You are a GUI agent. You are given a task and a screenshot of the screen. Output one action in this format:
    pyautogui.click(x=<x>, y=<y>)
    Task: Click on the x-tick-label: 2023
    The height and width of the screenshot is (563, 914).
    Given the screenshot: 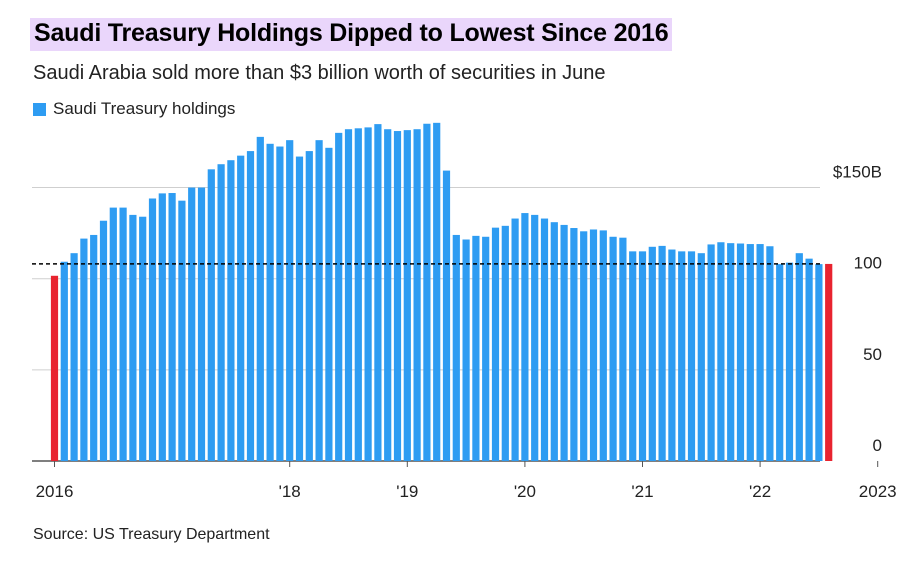 What is the action you would take?
    pyautogui.click(x=878, y=491)
    